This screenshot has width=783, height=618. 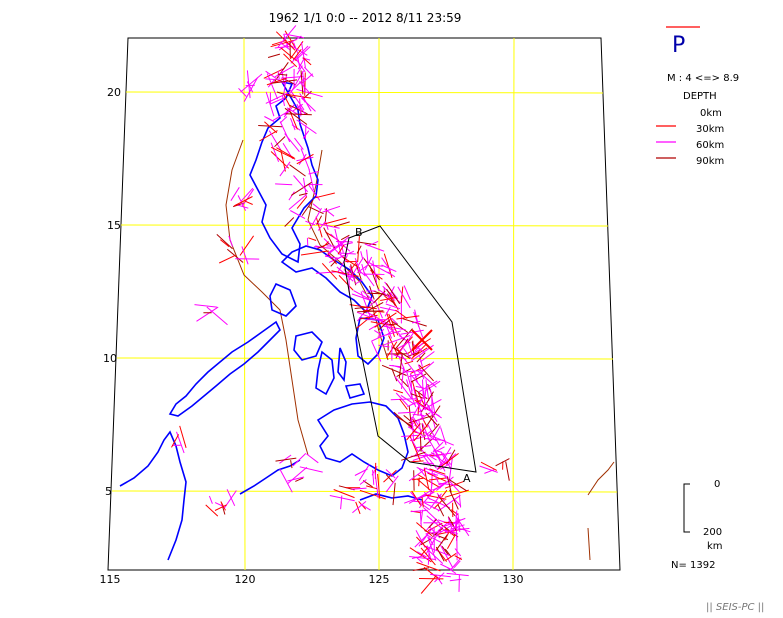 What do you see at coordinates (308, 346) in the screenshot?
I see `panay-coast` at bounding box center [308, 346].